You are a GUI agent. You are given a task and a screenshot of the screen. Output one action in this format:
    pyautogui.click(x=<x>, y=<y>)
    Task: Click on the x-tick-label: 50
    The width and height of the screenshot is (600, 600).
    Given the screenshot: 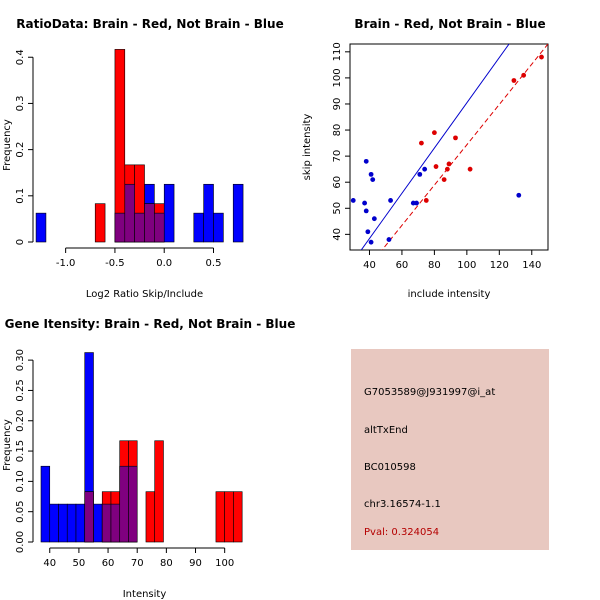 What is the action you would take?
    pyautogui.click(x=79, y=563)
    